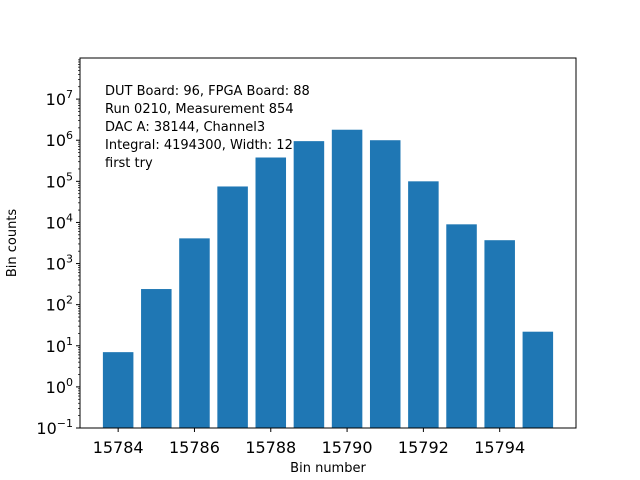 This screenshot has height=480, width=640. Describe the element at coordinates (347, 447) in the screenshot. I see `x-tick-label: 15790` at that location.